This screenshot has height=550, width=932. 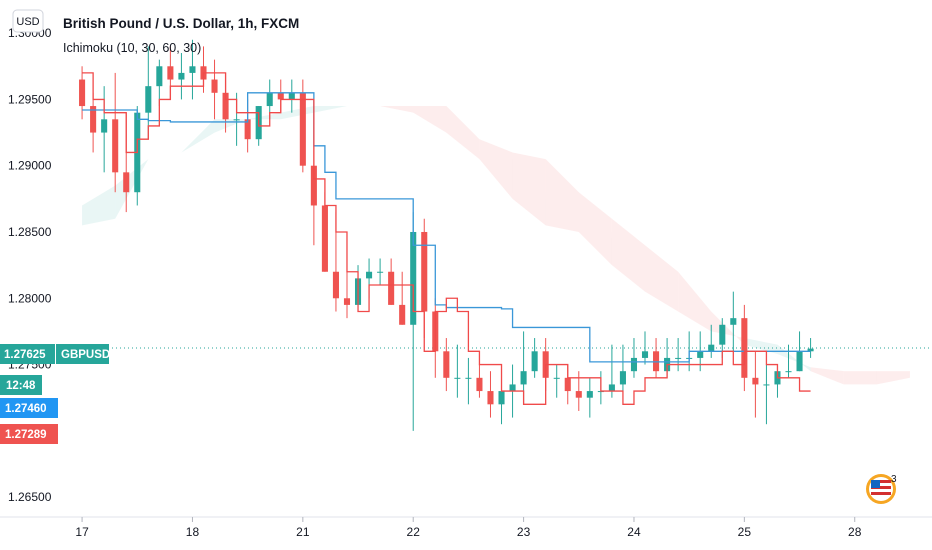 I want to click on symbol-badge: GBPUSD, so click(x=83, y=354).